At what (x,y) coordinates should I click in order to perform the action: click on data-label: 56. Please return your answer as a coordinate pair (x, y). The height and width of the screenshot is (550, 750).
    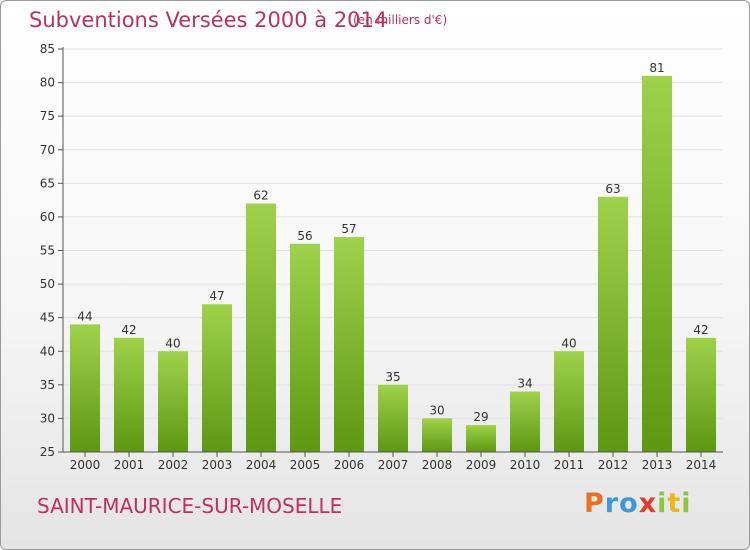
    Looking at the image, I should click on (304, 236).